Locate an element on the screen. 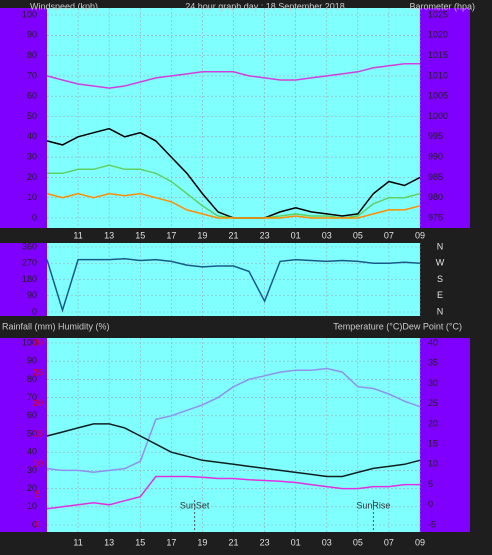 This screenshot has height=555, width=492. y3-tick-label: 0 is located at coordinates (37, 524).